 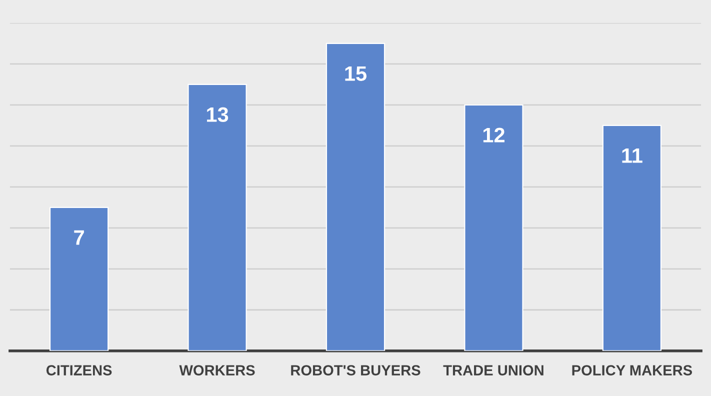 What do you see at coordinates (632, 370) in the screenshot?
I see `x-tick-label: POLICY MAKERS` at bounding box center [632, 370].